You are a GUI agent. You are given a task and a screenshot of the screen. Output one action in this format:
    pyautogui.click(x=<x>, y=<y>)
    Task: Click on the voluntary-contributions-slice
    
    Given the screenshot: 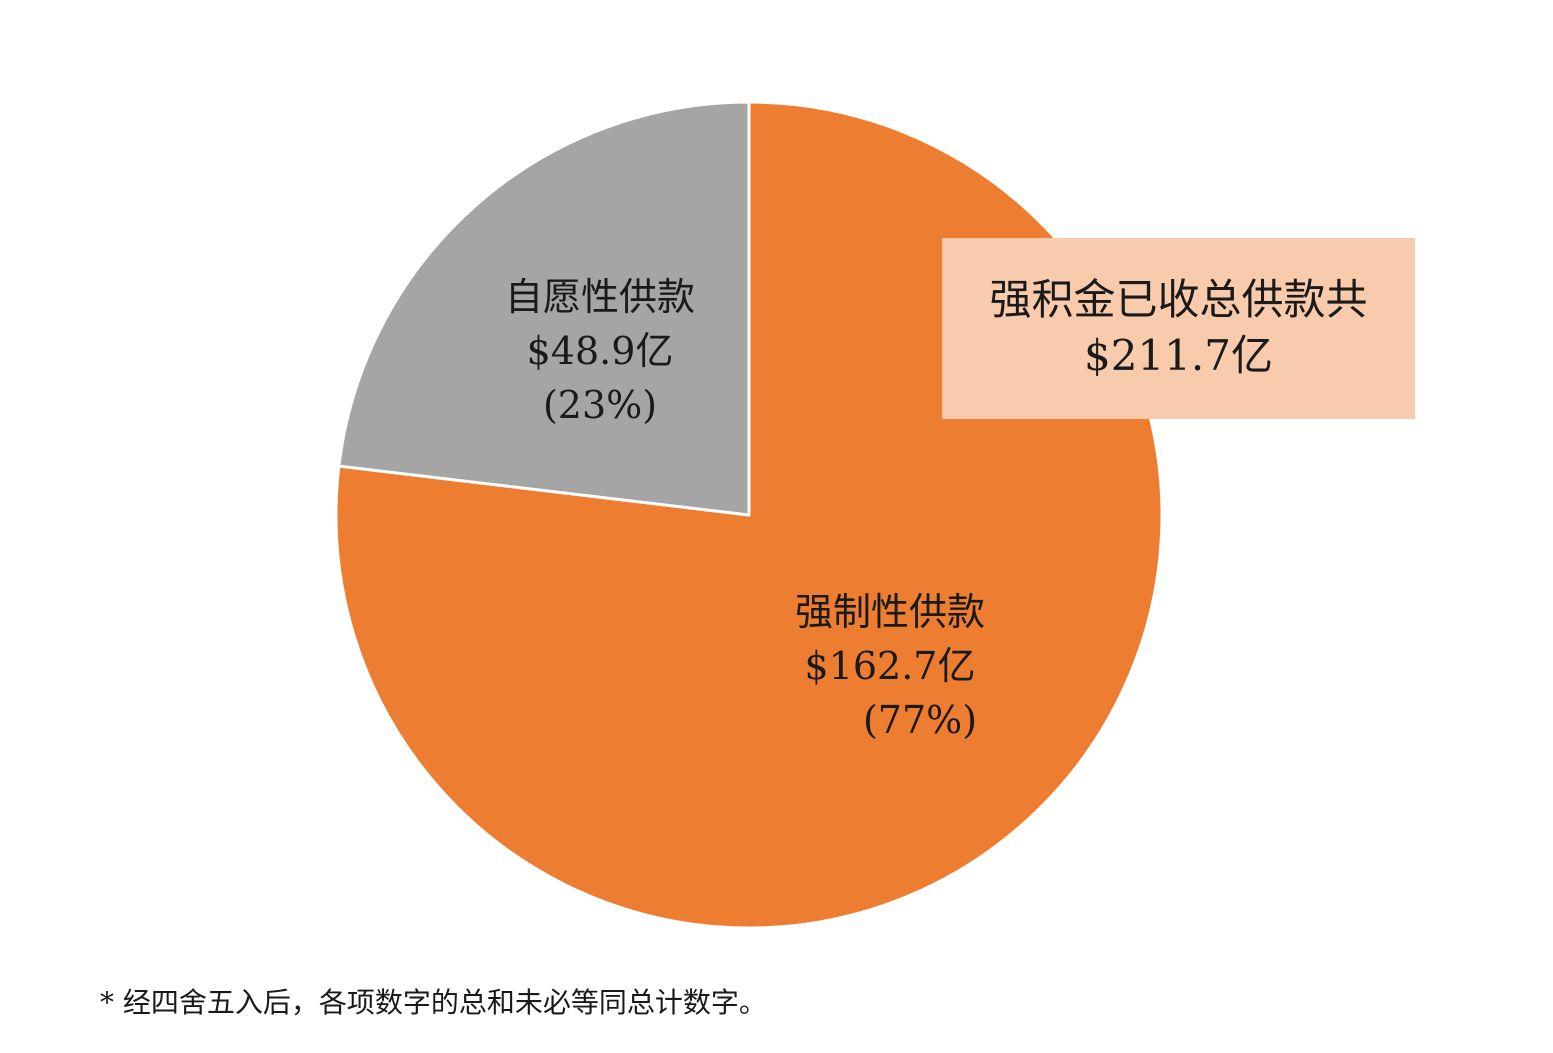 What is the action you would take?
    pyautogui.click(x=544, y=308)
    